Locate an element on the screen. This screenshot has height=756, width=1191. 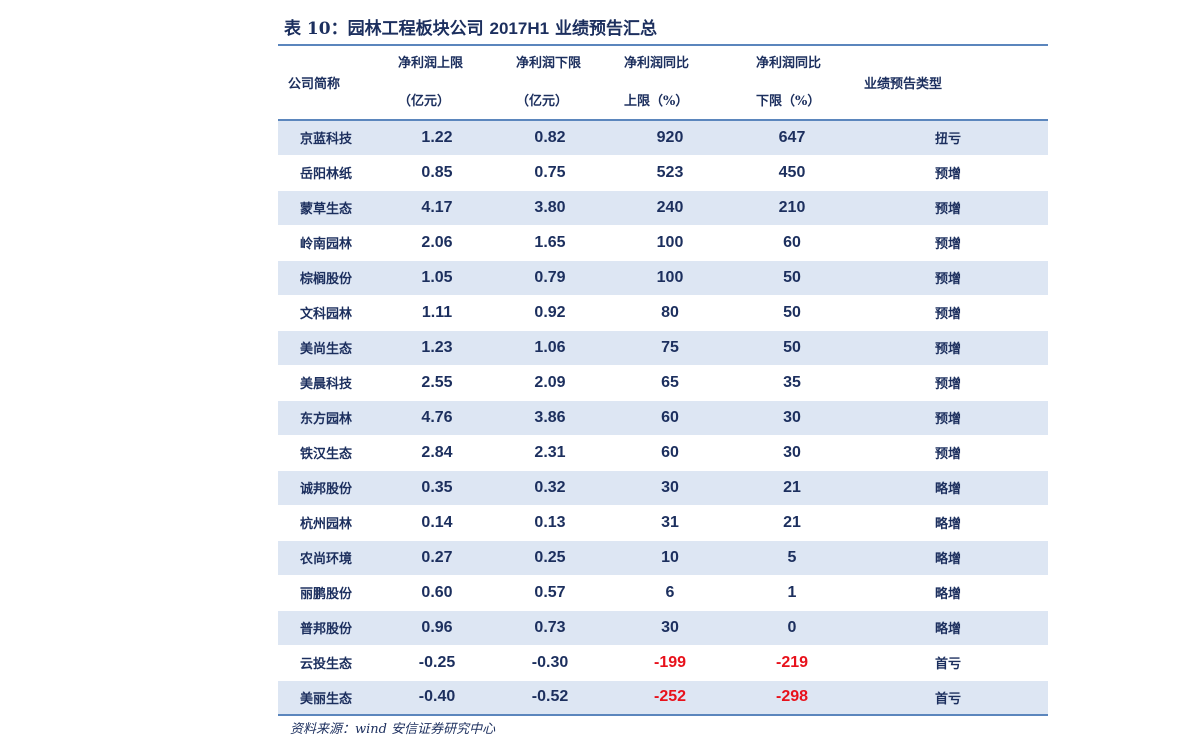
cell-company: 美尚生态 is located at coordinates (328, 347).